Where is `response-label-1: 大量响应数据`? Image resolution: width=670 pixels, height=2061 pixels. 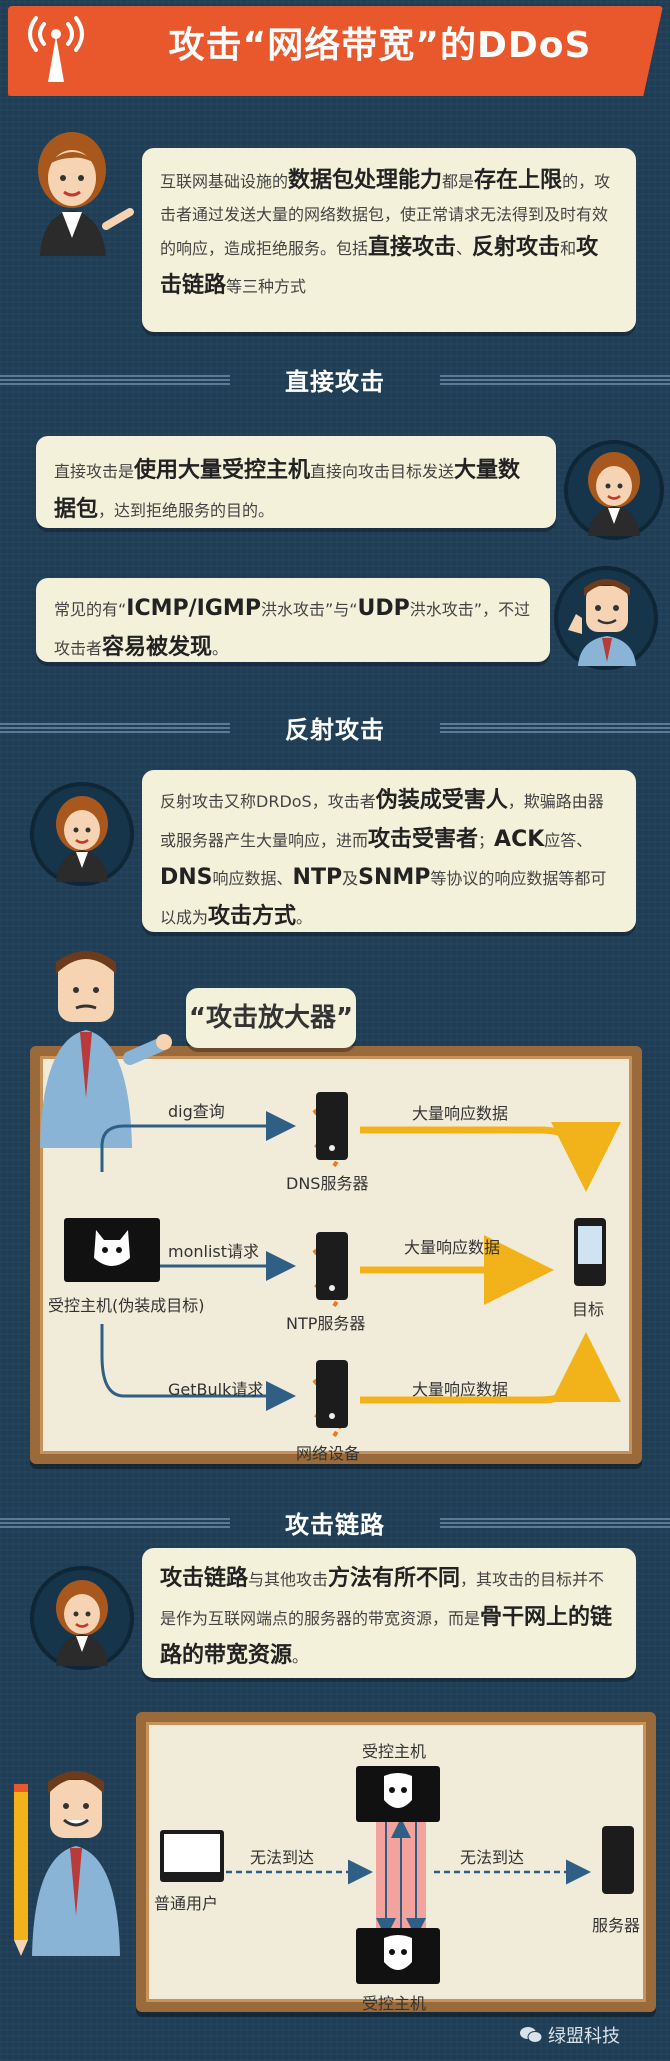
response-label-1: 大量响应数据 is located at coordinates (460, 1113).